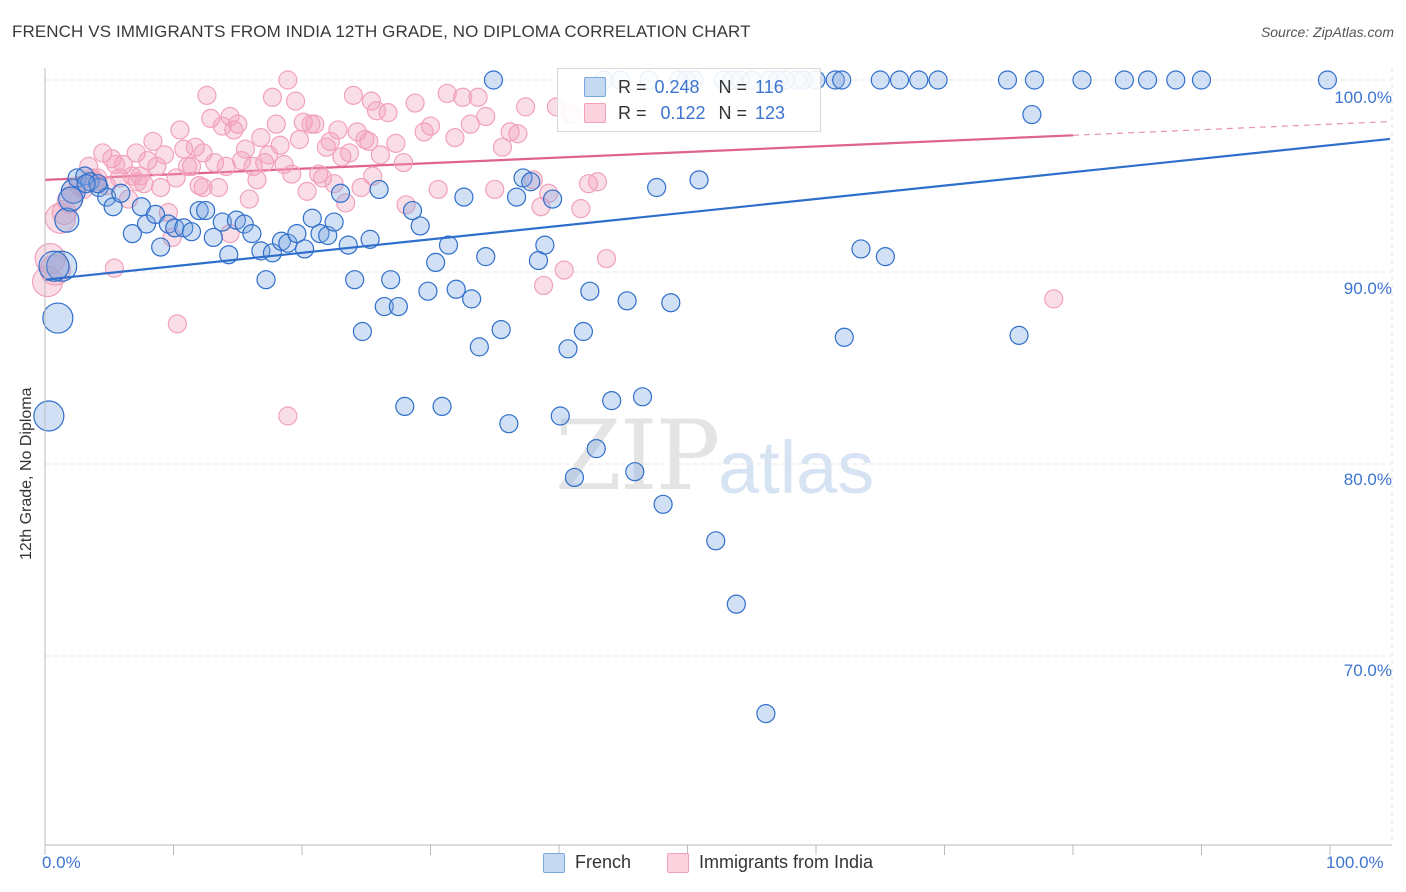 The height and width of the screenshot is (892, 1406). I want to click on french-r-value: 0.248, so click(677, 86).